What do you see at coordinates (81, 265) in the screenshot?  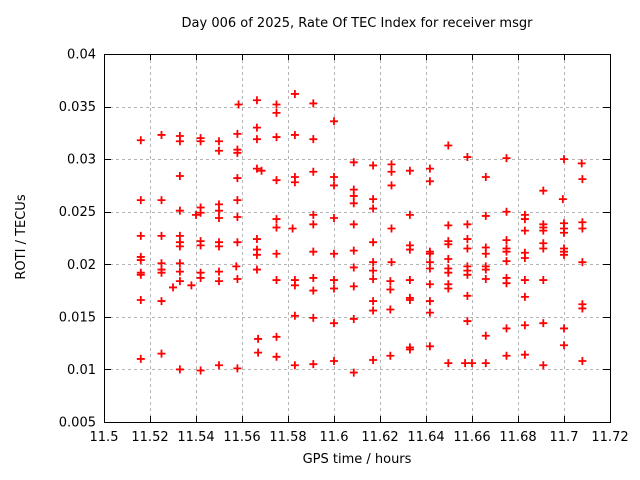 I see `y-tick-label: 0.02` at bounding box center [81, 265].